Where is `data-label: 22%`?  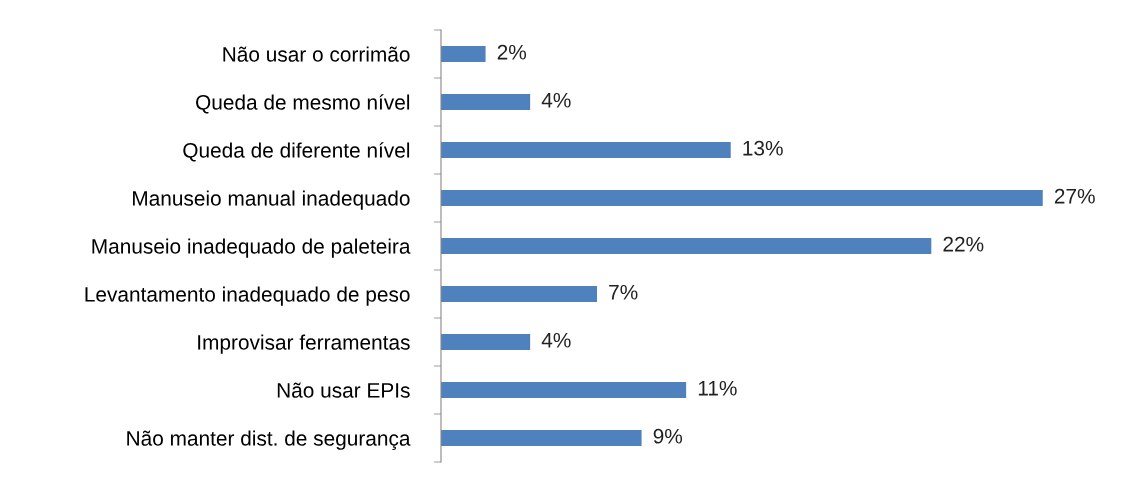
data-label: 22% is located at coordinates (963, 244).